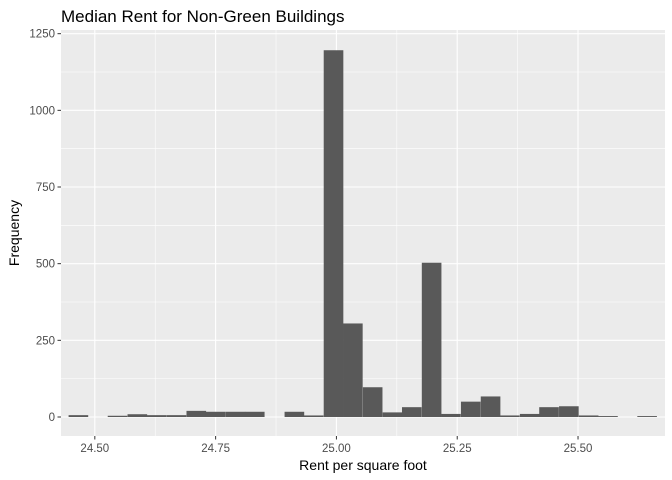 The height and width of the screenshot is (480, 672). Describe the element at coordinates (457, 449) in the screenshot. I see `x-tick-label: 25.25` at that location.